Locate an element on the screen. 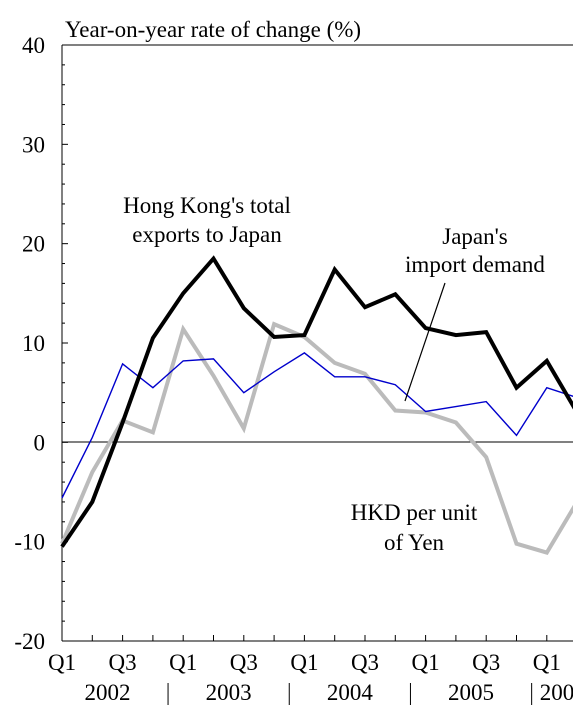 The height and width of the screenshot is (707, 573). y-tick-label: -20 is located at coordinates (29, 641).